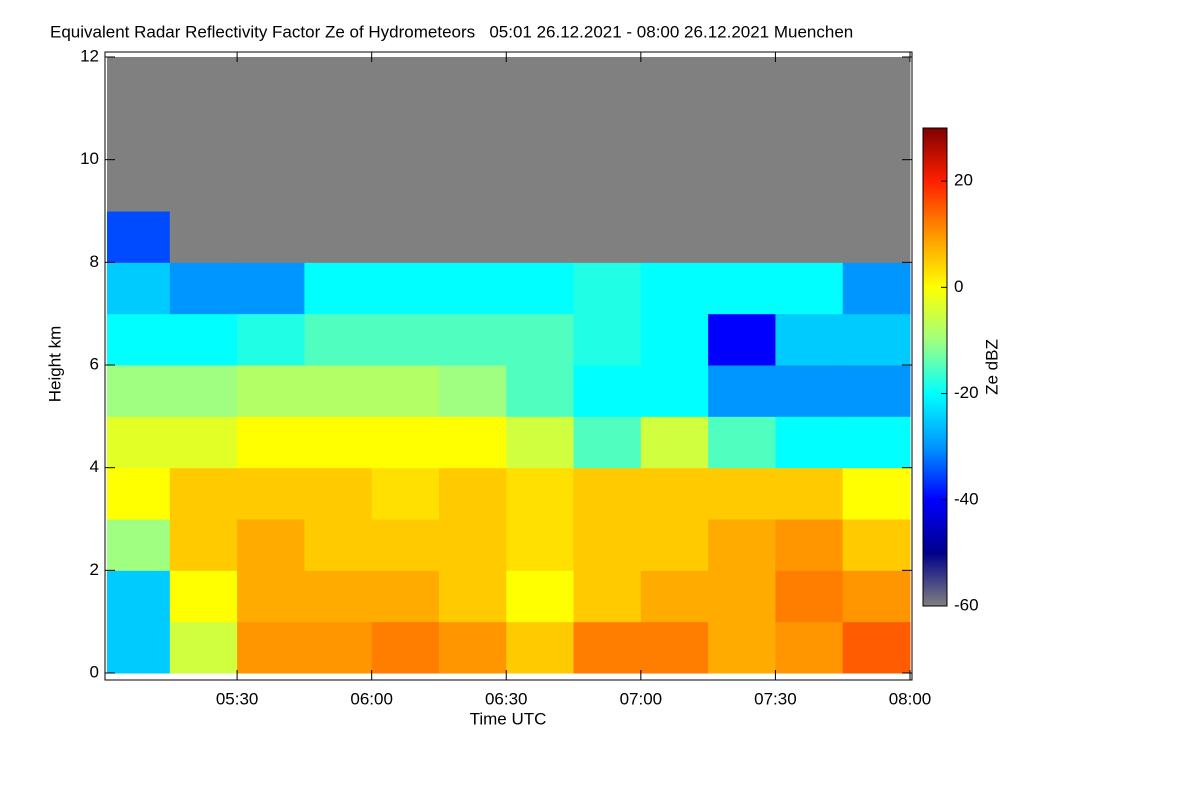 The width and height of the screenshot is (1200, 800). I want to click on colorbar-tick-label: 20, so click(963, 180).